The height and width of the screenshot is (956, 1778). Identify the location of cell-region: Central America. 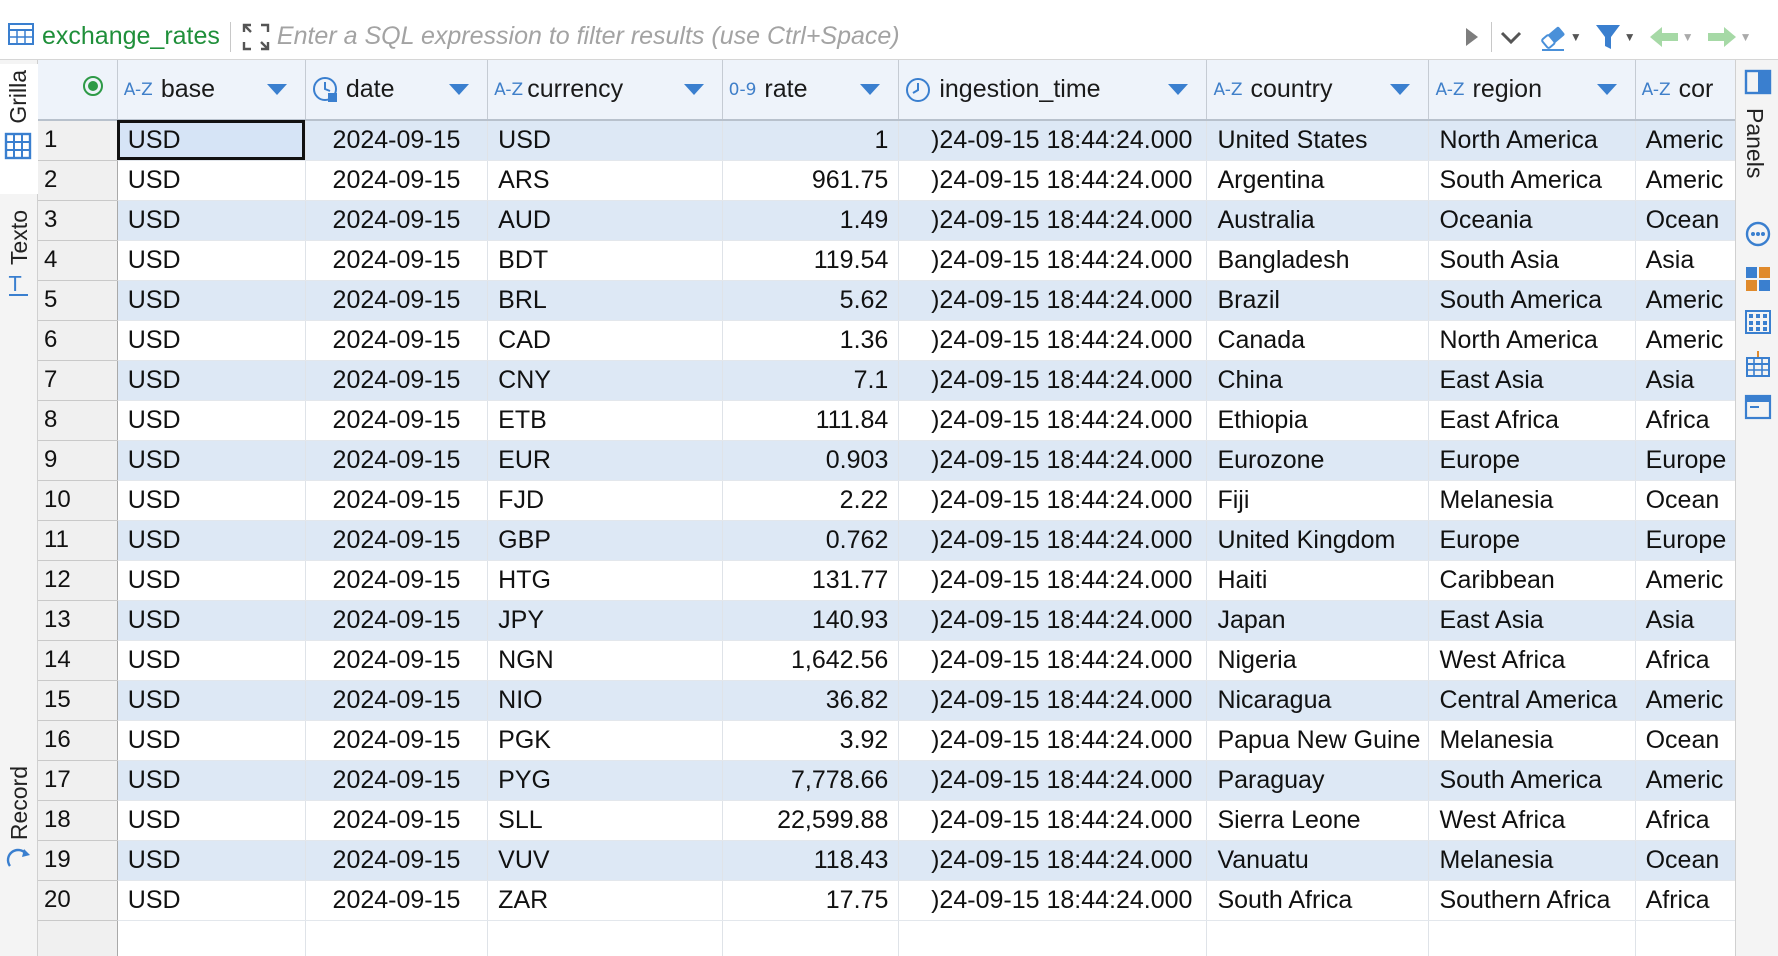
(1532, 700).